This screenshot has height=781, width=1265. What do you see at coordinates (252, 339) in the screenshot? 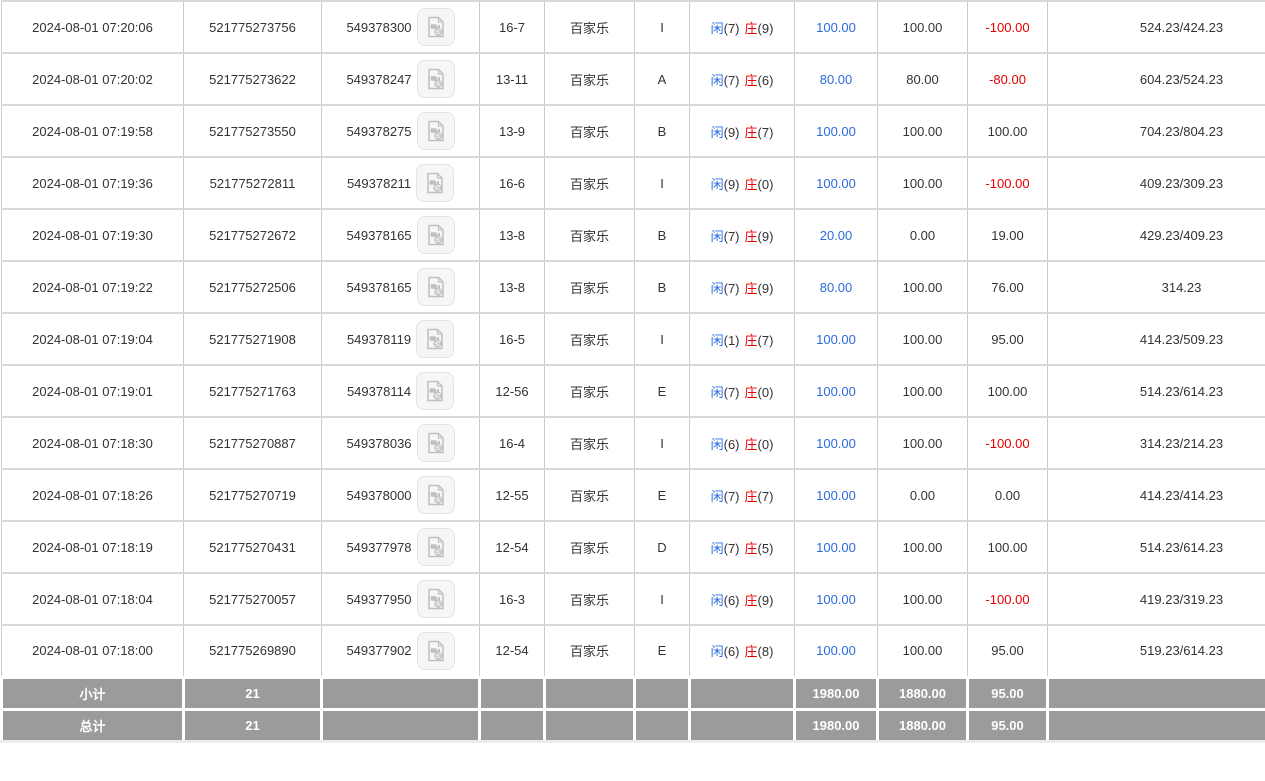
I see `order-number: 521775271908` at bounding box center [252, 339].